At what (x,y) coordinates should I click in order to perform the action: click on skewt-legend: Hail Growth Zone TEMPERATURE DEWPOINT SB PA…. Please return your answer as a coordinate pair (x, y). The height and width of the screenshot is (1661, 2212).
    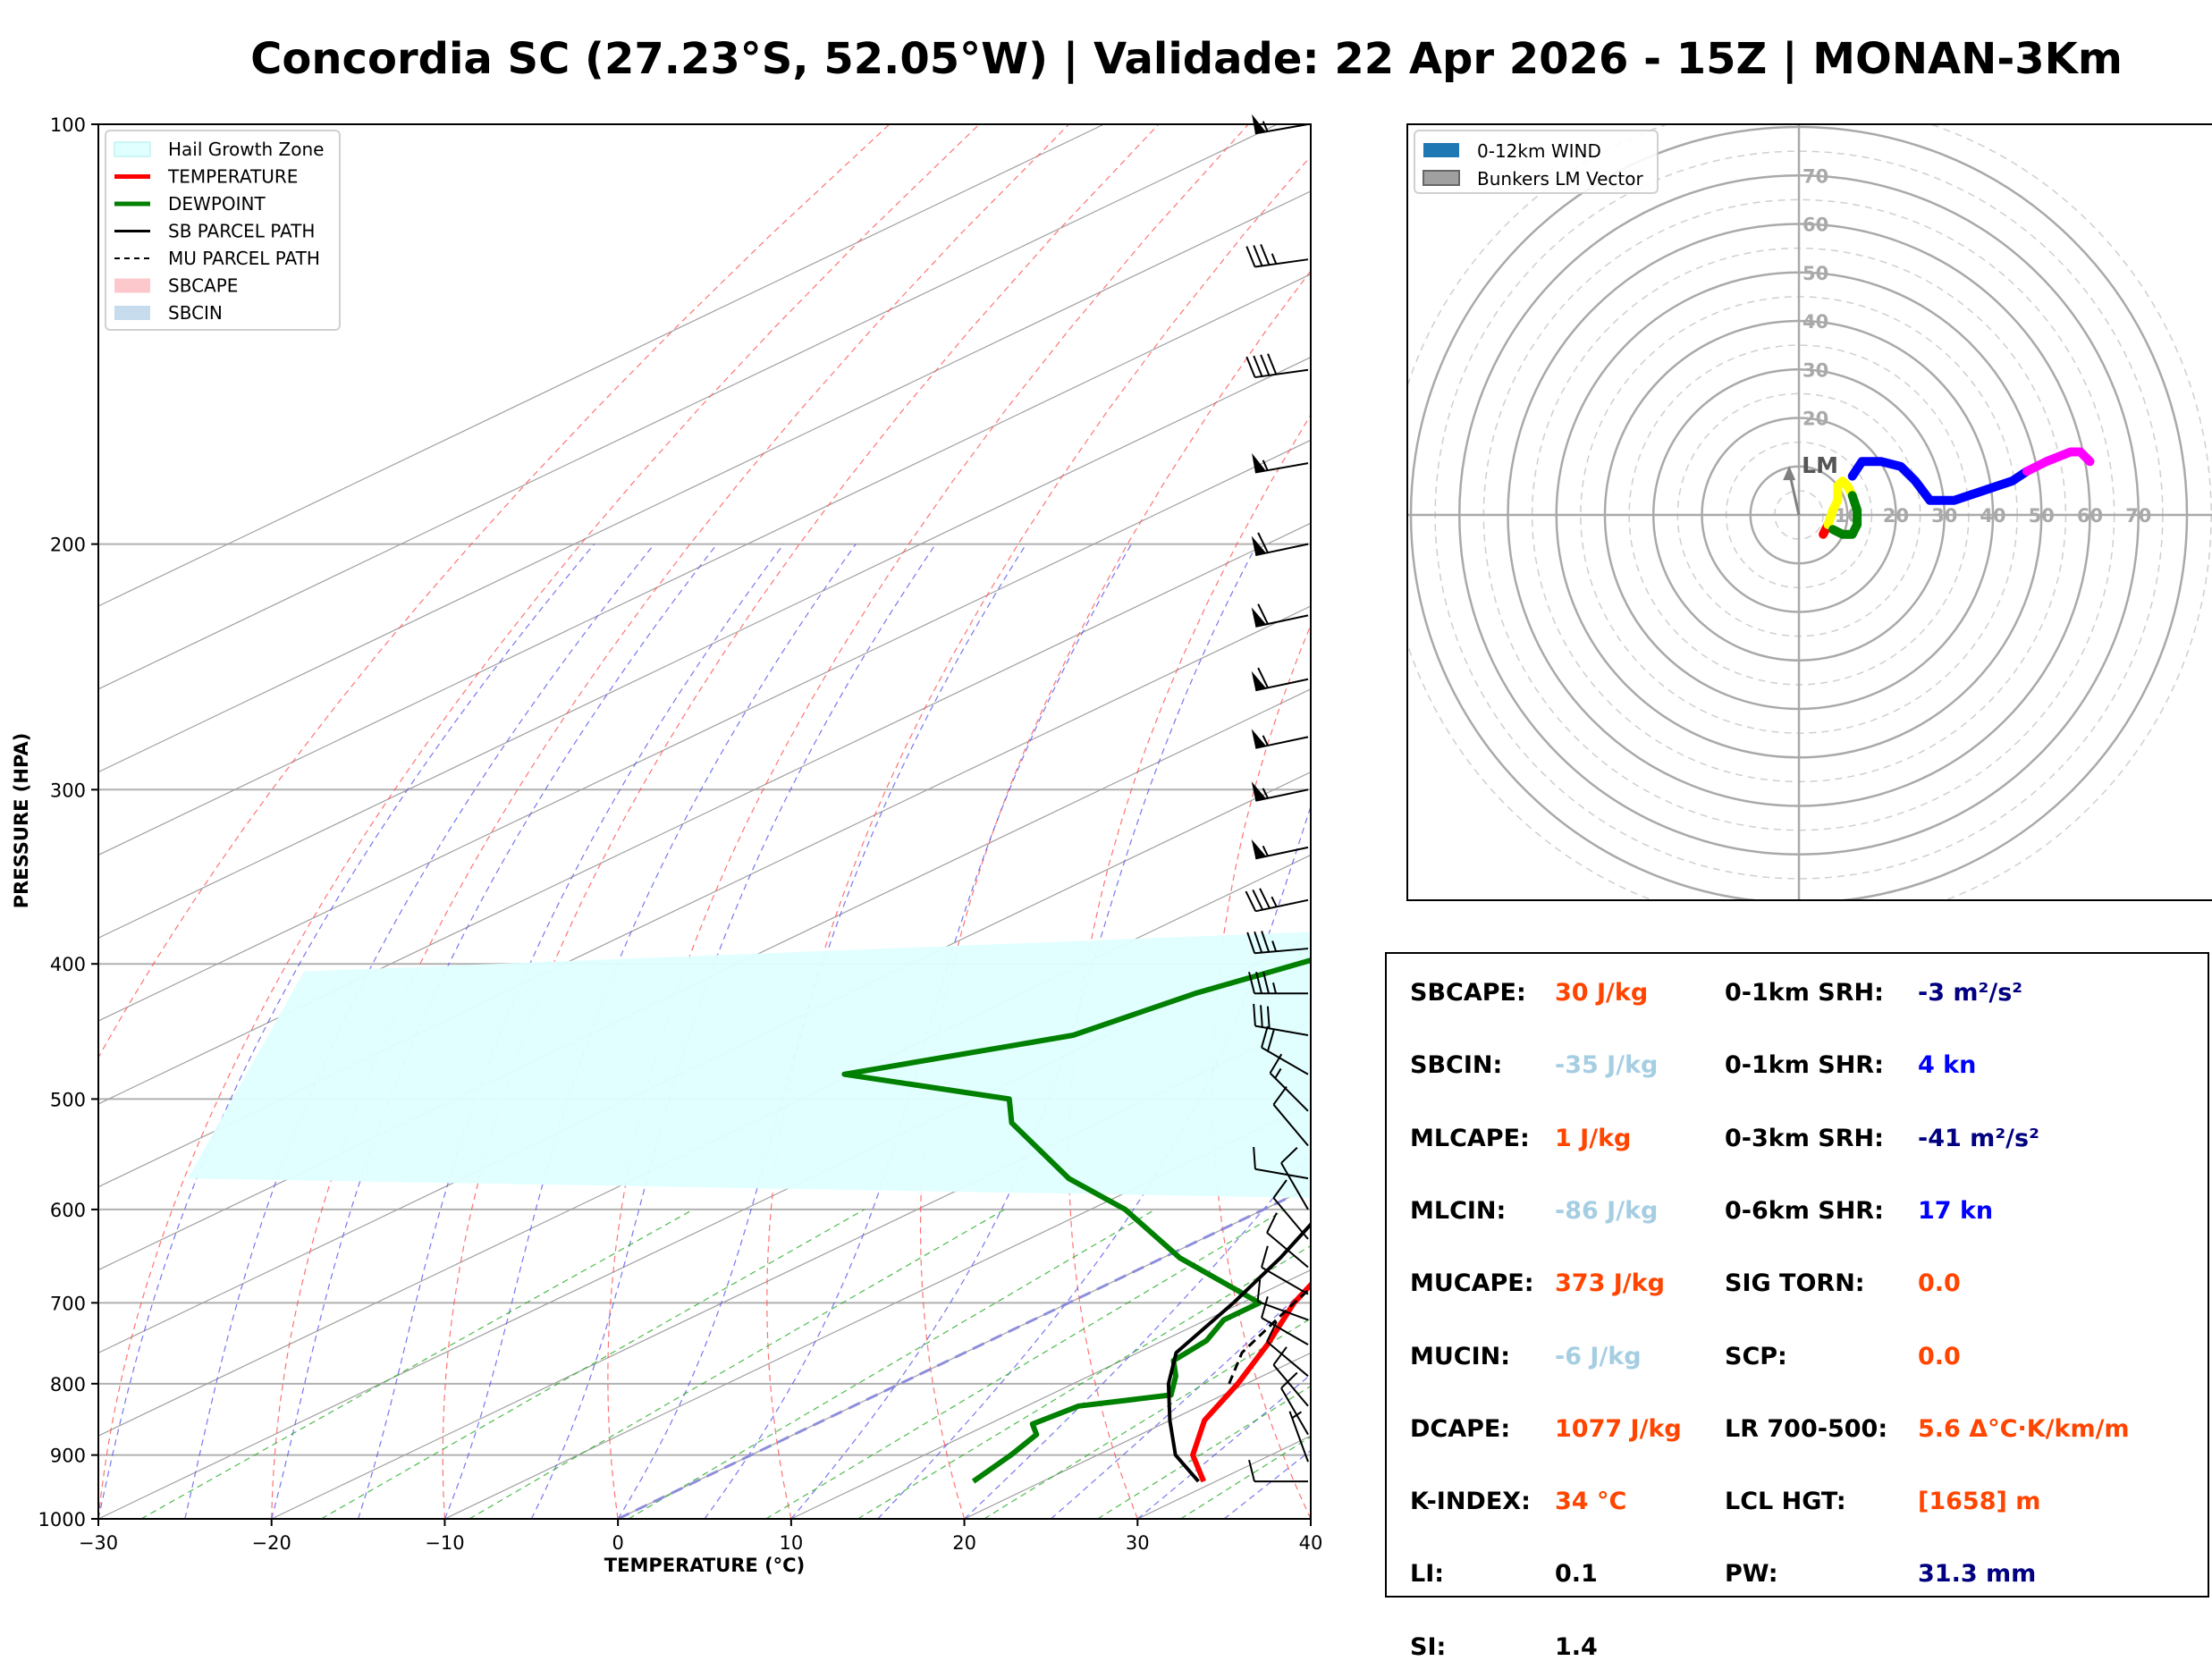
    Looking at the image, I should click on (223, 230).